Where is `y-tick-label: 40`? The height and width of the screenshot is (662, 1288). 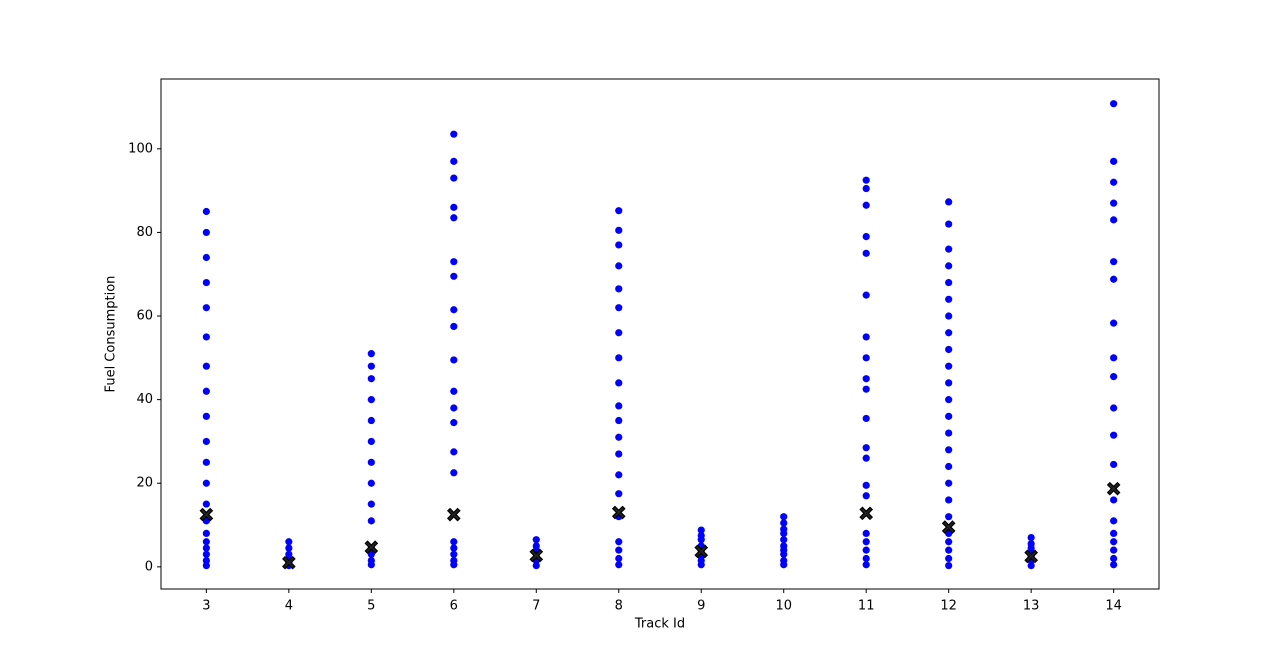
y-tick-label: 40 is located at coordinates (144, 399).